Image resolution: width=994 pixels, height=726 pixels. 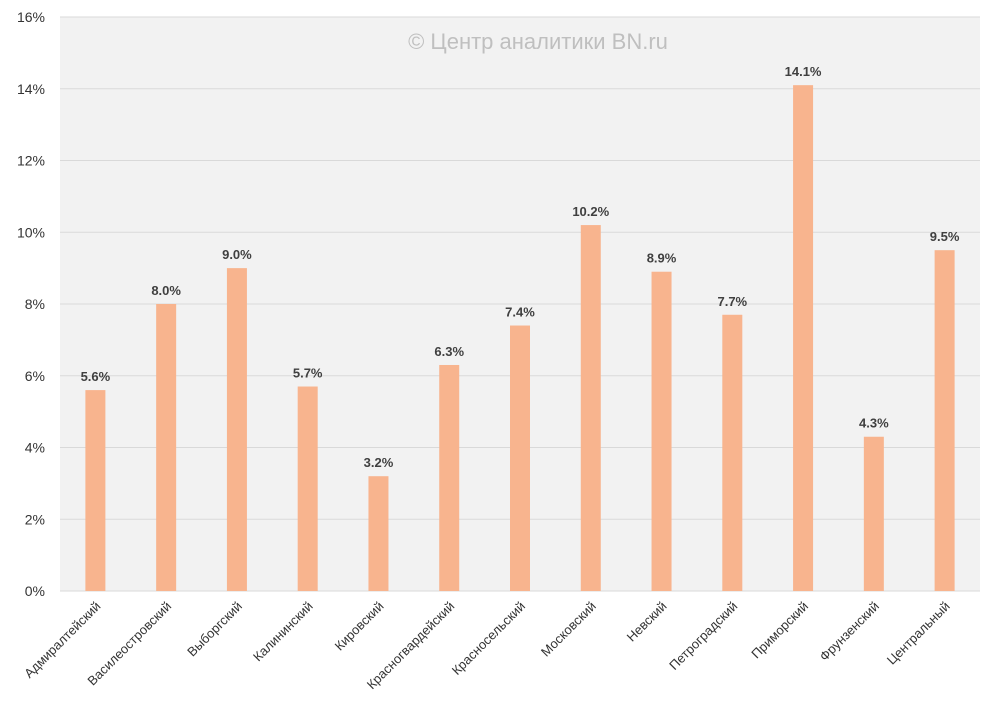 What do you see at coordinates (779, 630) in the screenshot?
I see `x-tick-label: Приморский` at bounding box center [779, 630].